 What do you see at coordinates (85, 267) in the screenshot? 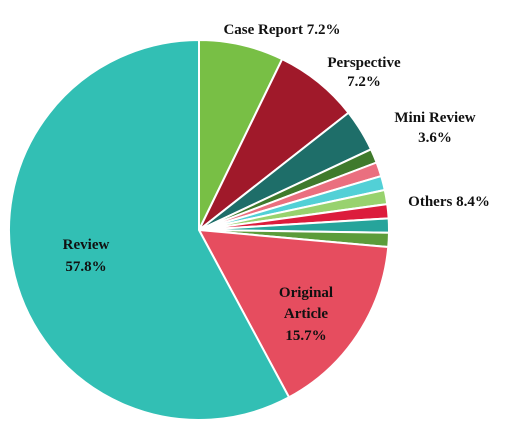
I see `label-review-value: 57.8%` at bounding box center [85, 267].